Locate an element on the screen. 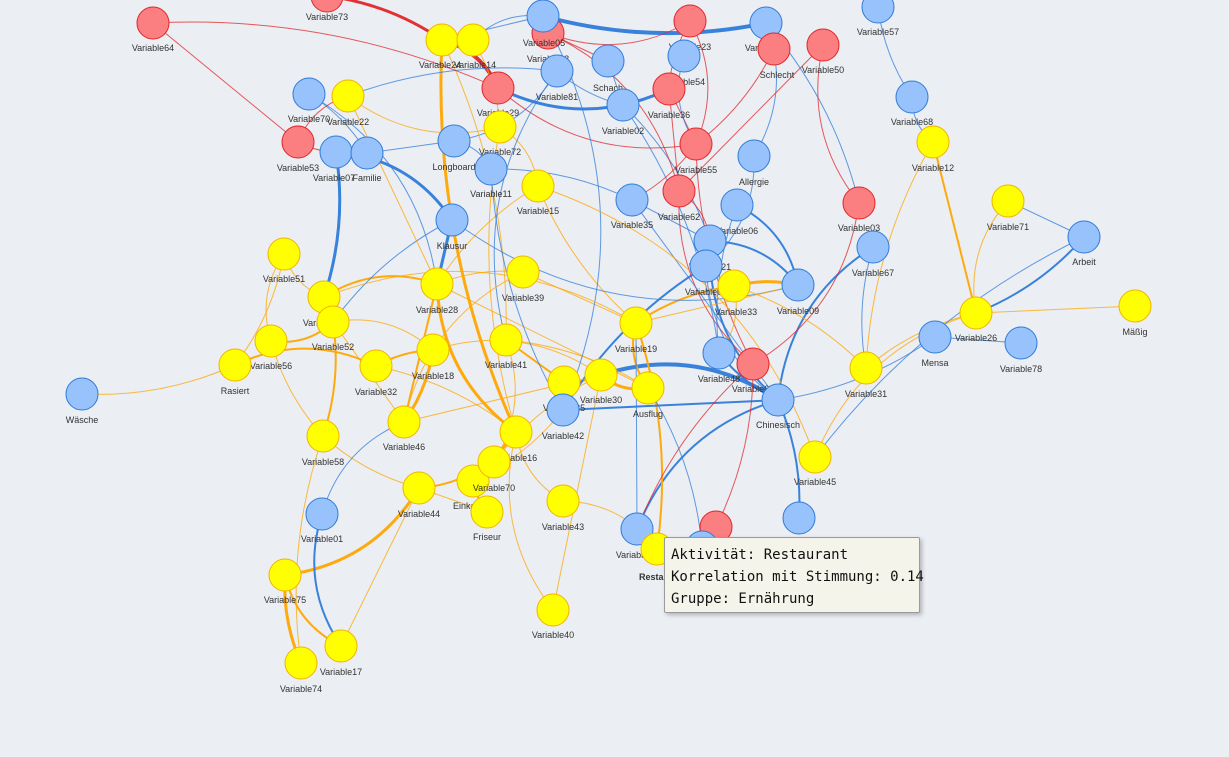 This screenshot has height=757, width=1229. node-variable40 is located at coordinates (553, 610).